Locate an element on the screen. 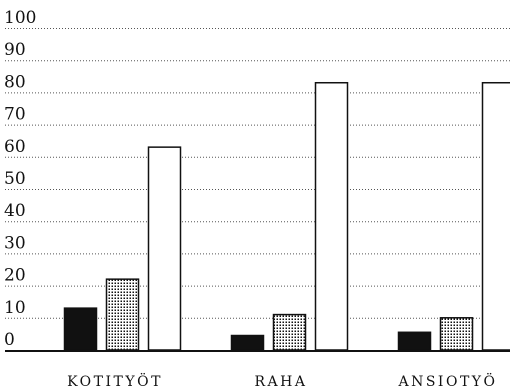 The image size is (510, 391). bar-kotityöt-series-3 is located at coordinates (164, 248).